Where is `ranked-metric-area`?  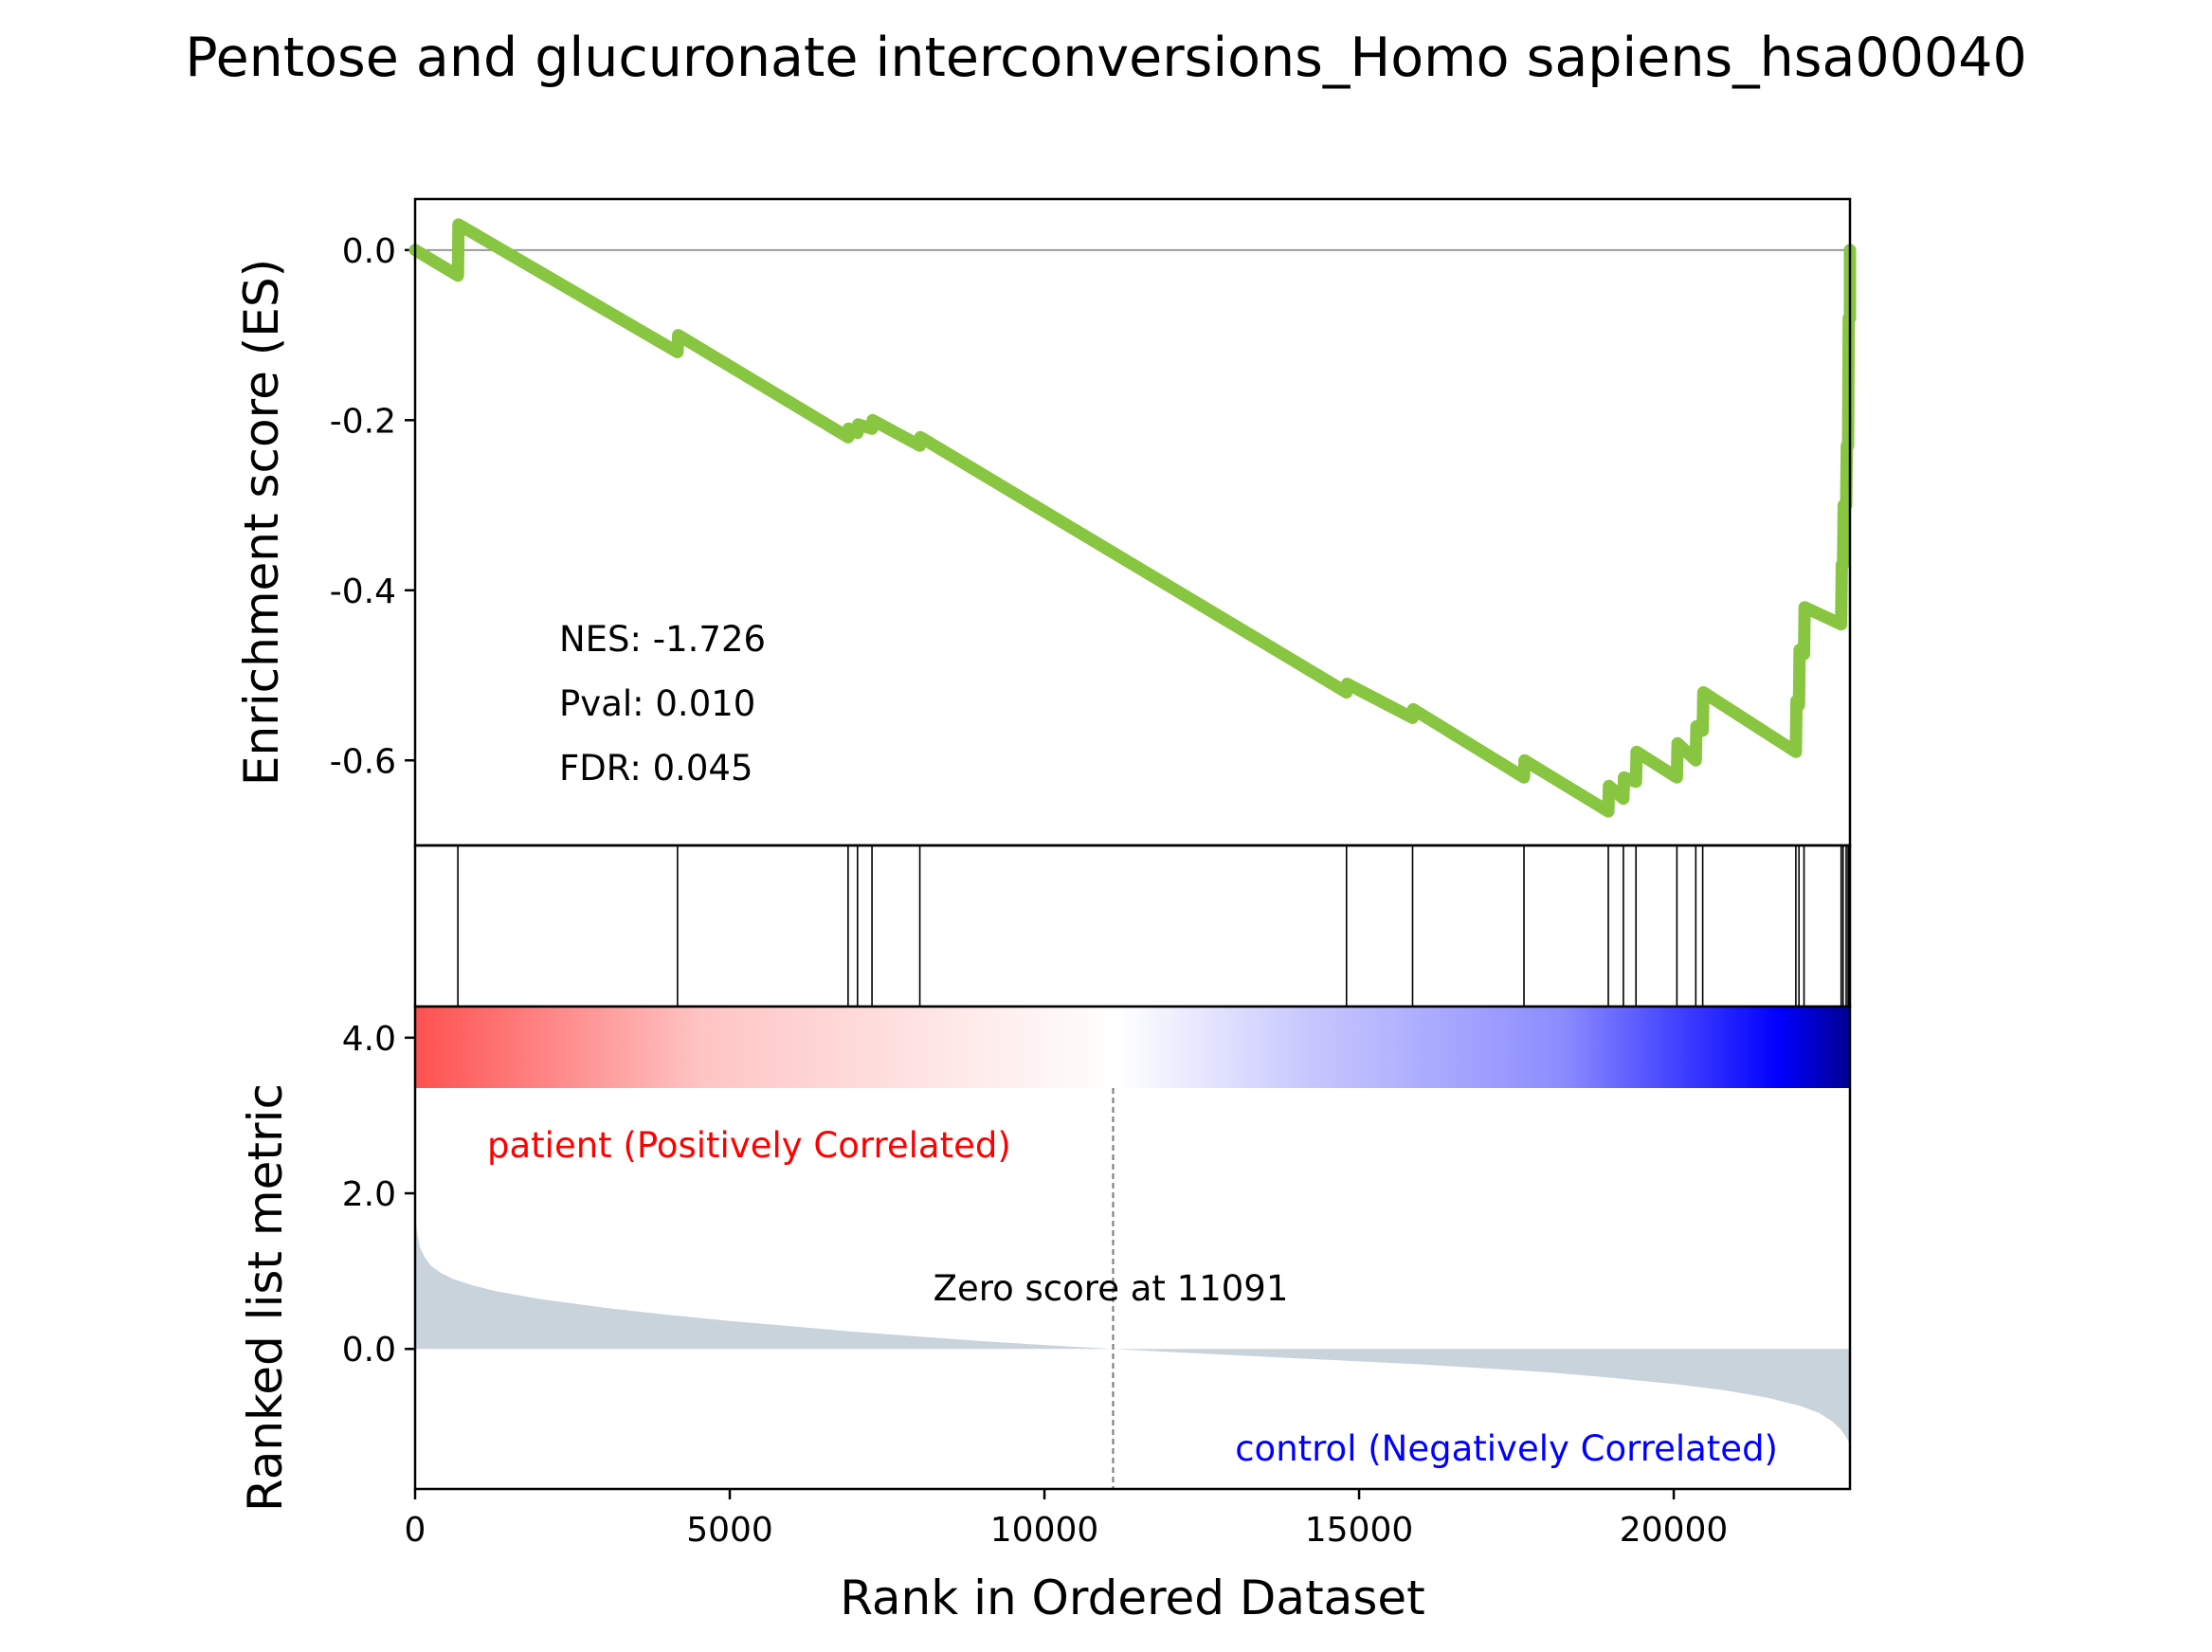 ranked-metric-area is located at coordinates (1132, 1328).